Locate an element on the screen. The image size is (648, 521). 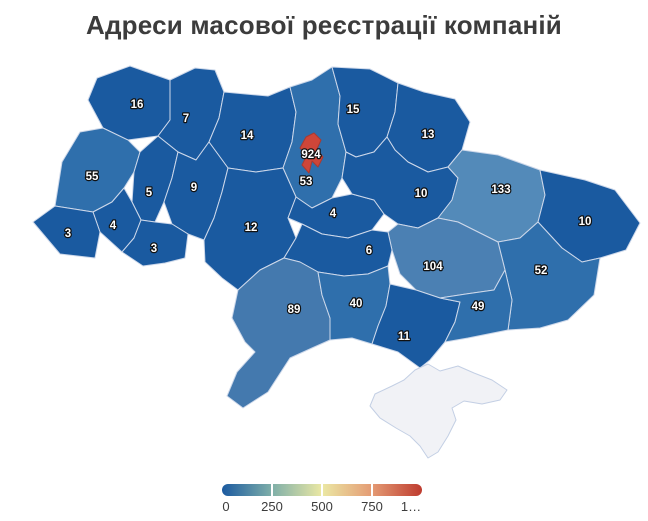
region-crimea is located at coordinates (438, 411).